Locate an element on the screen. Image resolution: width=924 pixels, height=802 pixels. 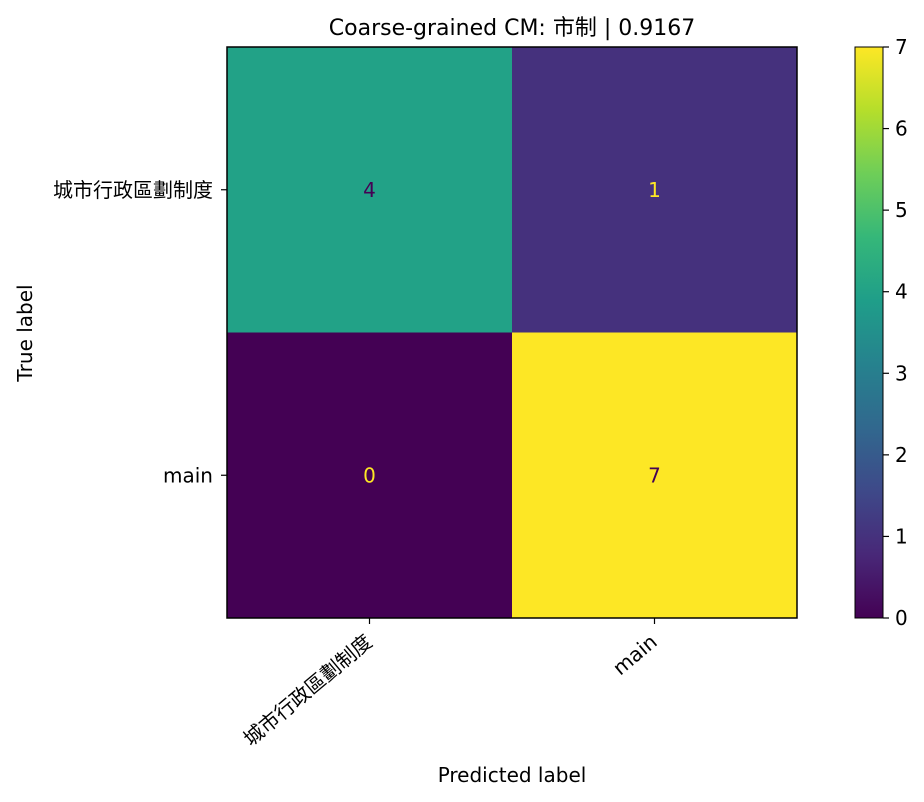
y-axis-ticks: 城市行政區劃制度 main is located at coordinates (140, 332).